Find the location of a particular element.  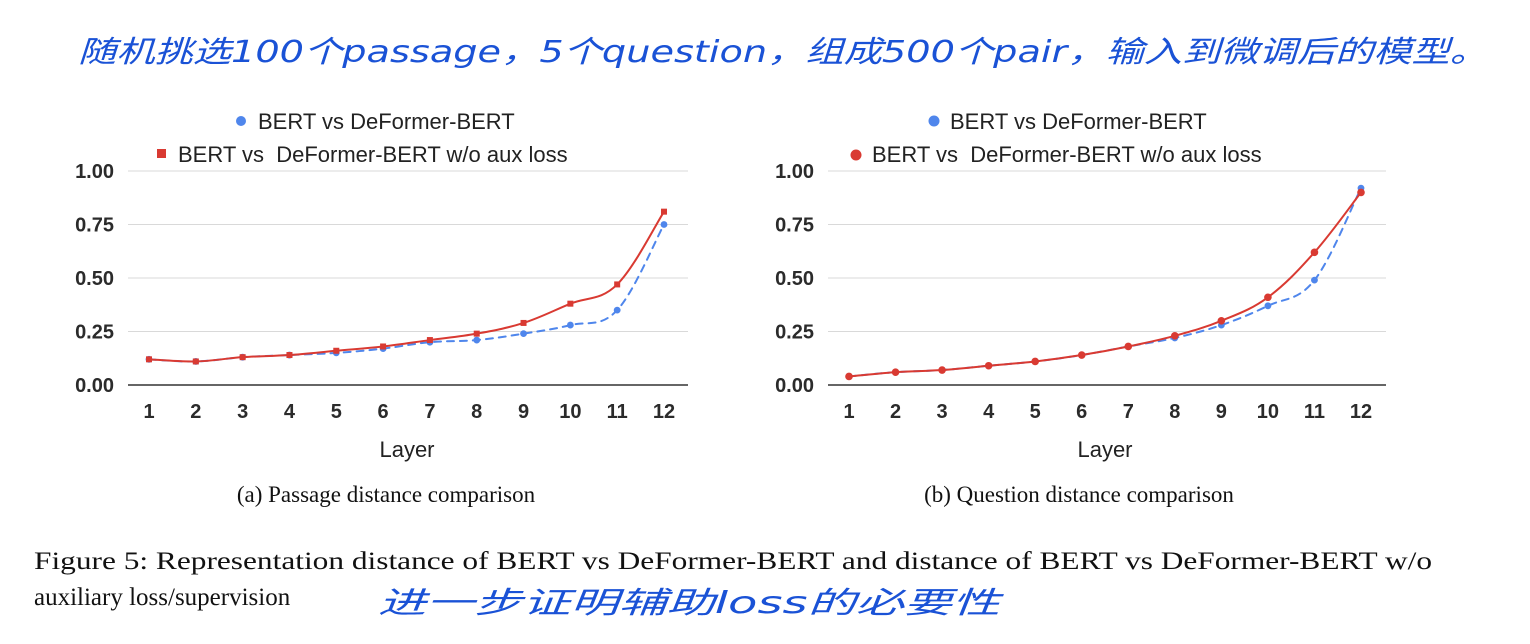

x-ticks-b: 1 2 3 4 5 6 7 8 9 10 11 12 is located at coordinates (1107, 412).